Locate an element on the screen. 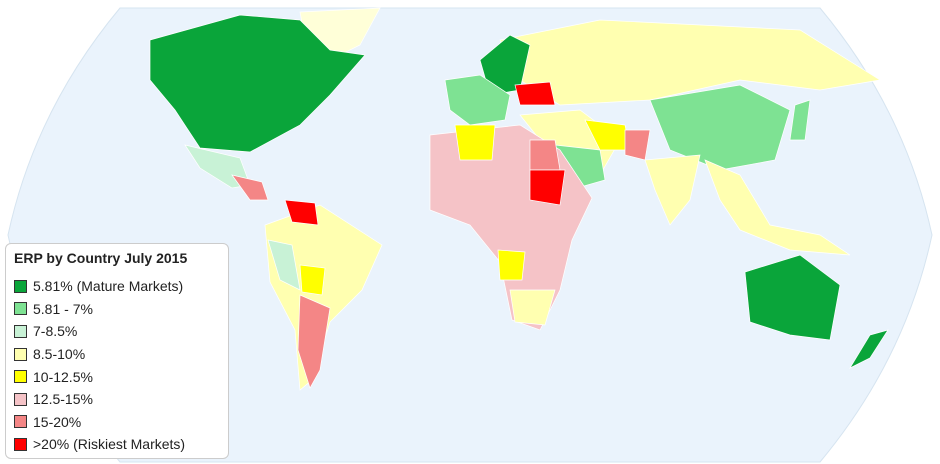  bolivia is located at coordinates (312, 280).